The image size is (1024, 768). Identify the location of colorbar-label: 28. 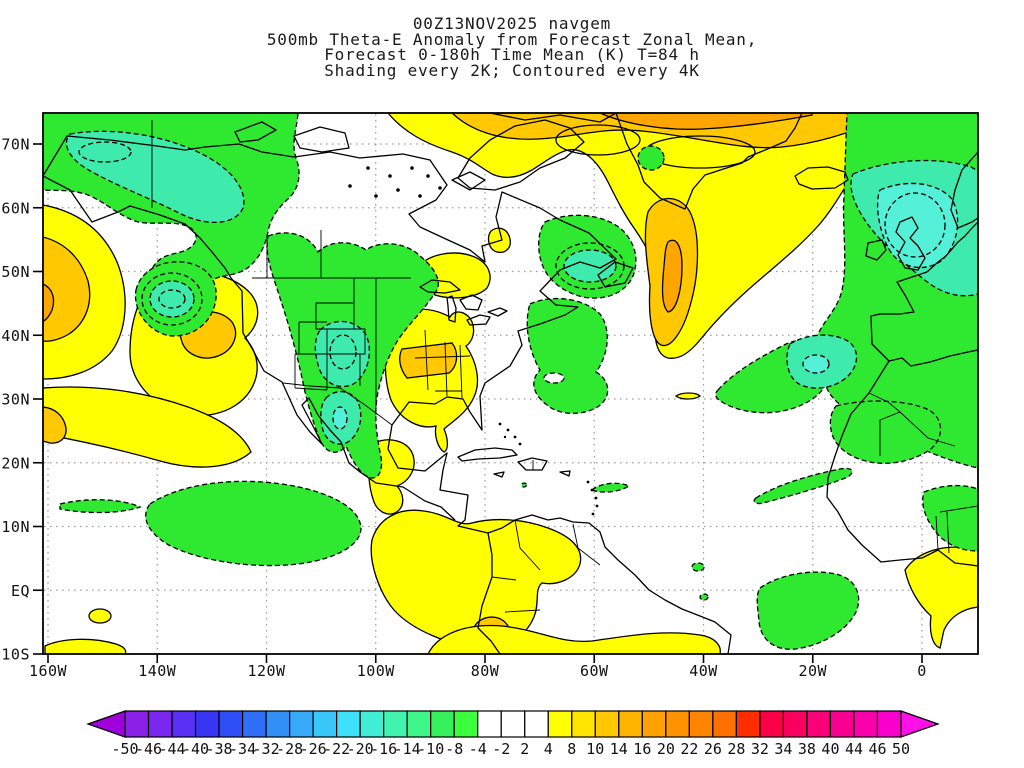
(736, 749).